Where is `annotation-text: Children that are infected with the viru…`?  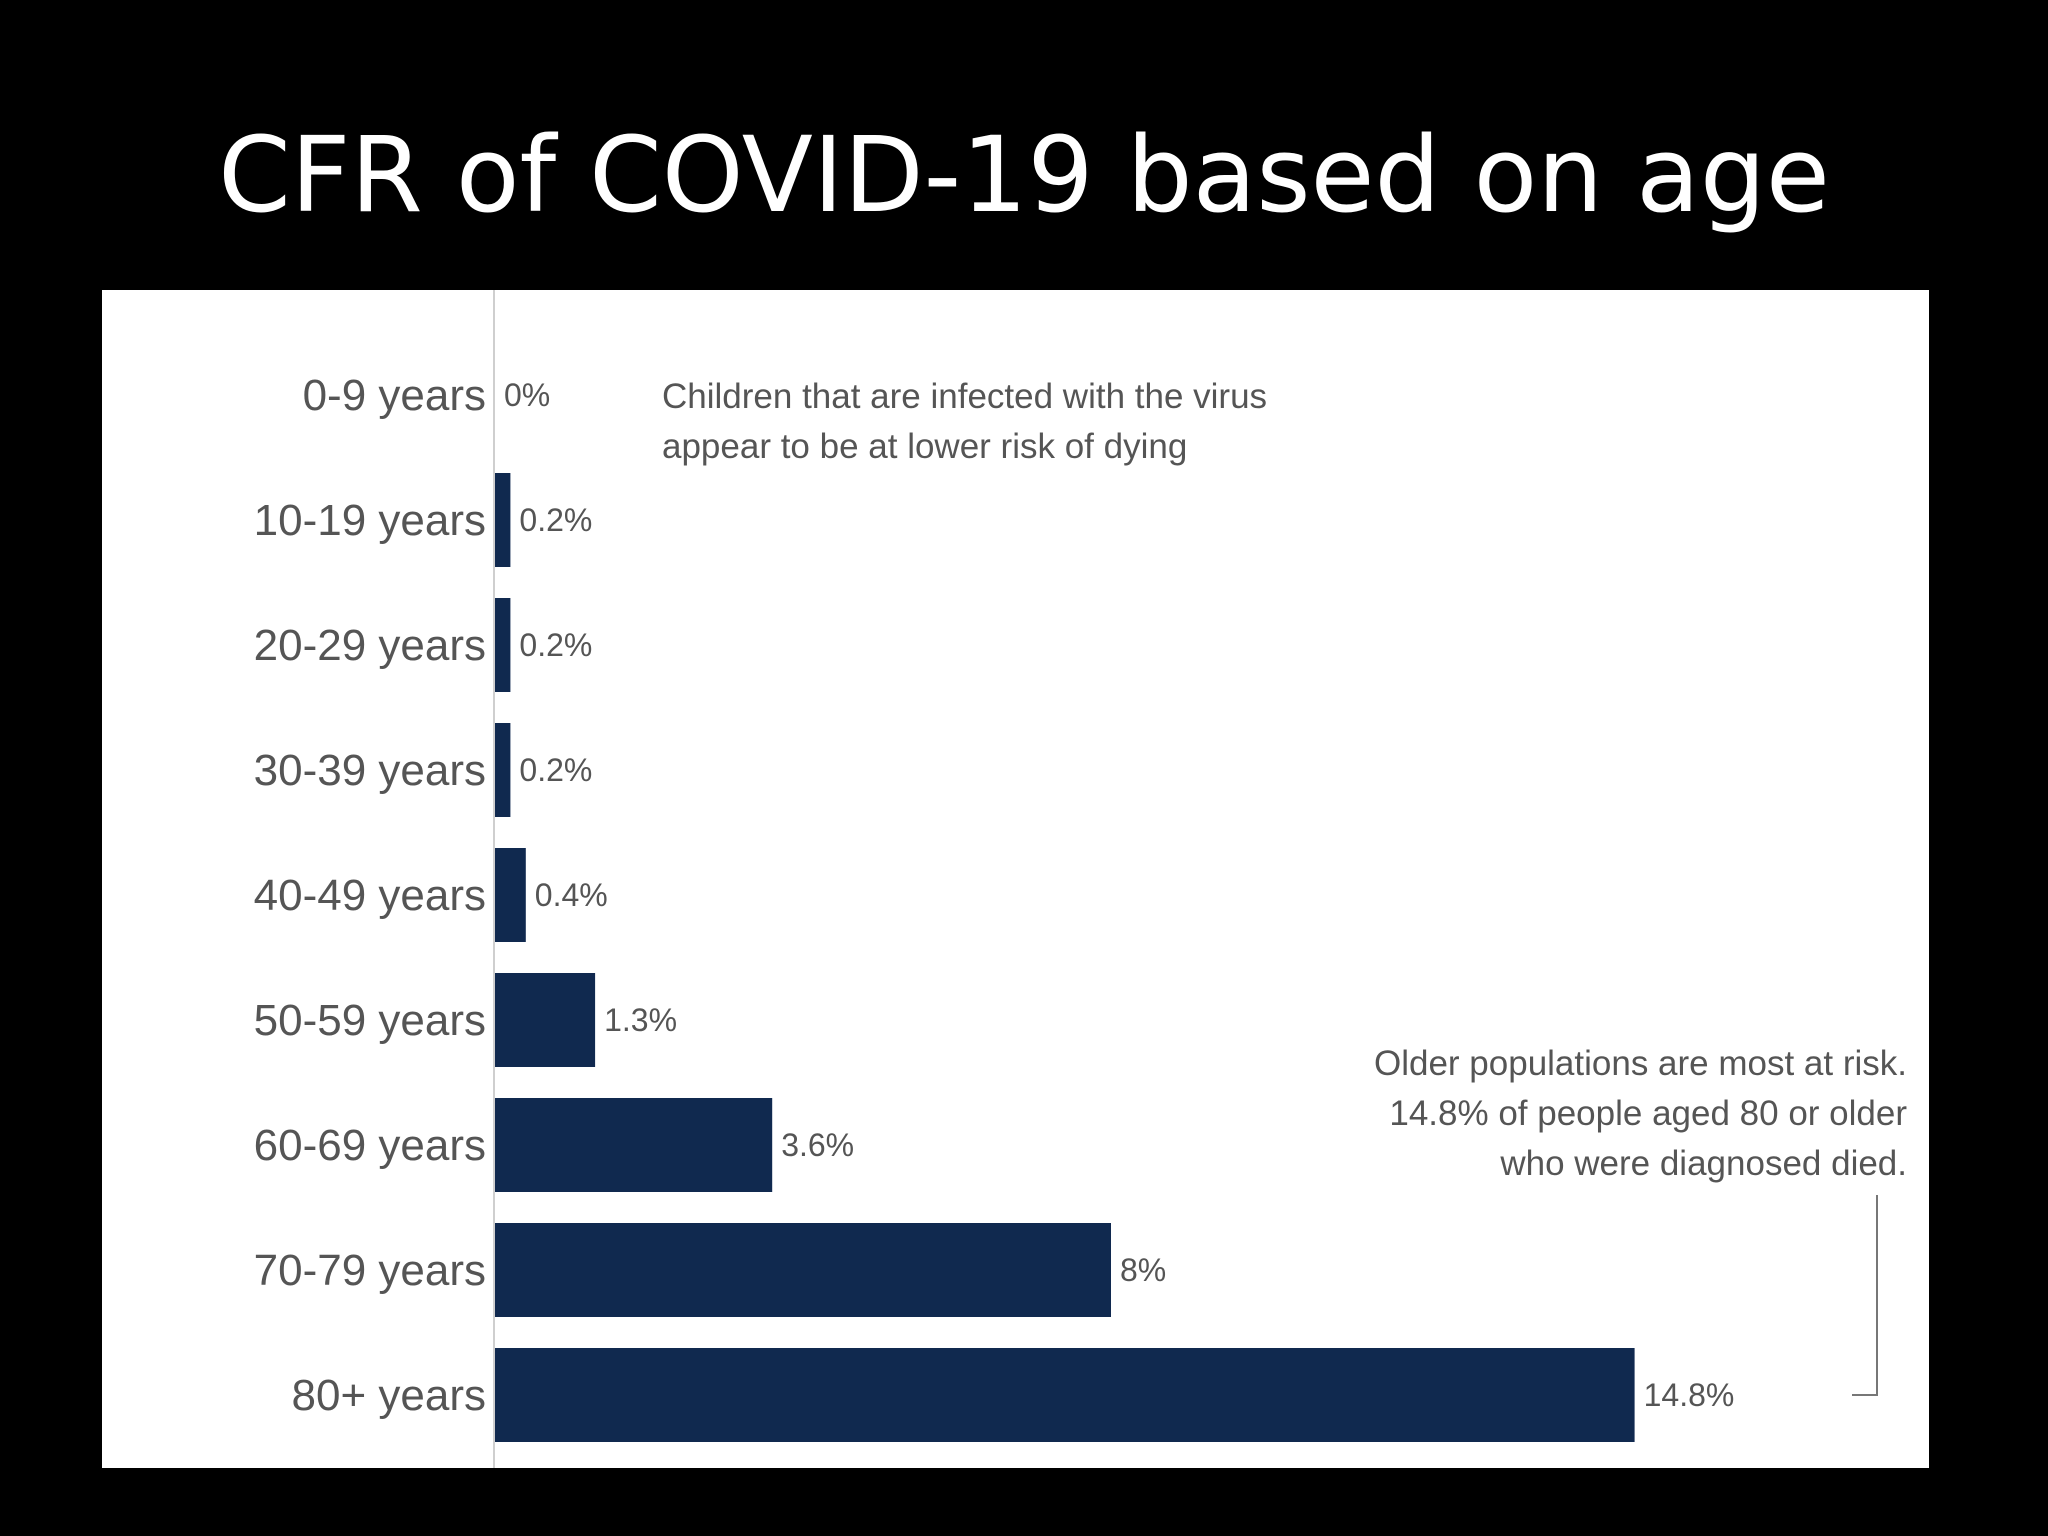
annotation-text: Children that are infected with the viru… is located at coordinates (964, 396).